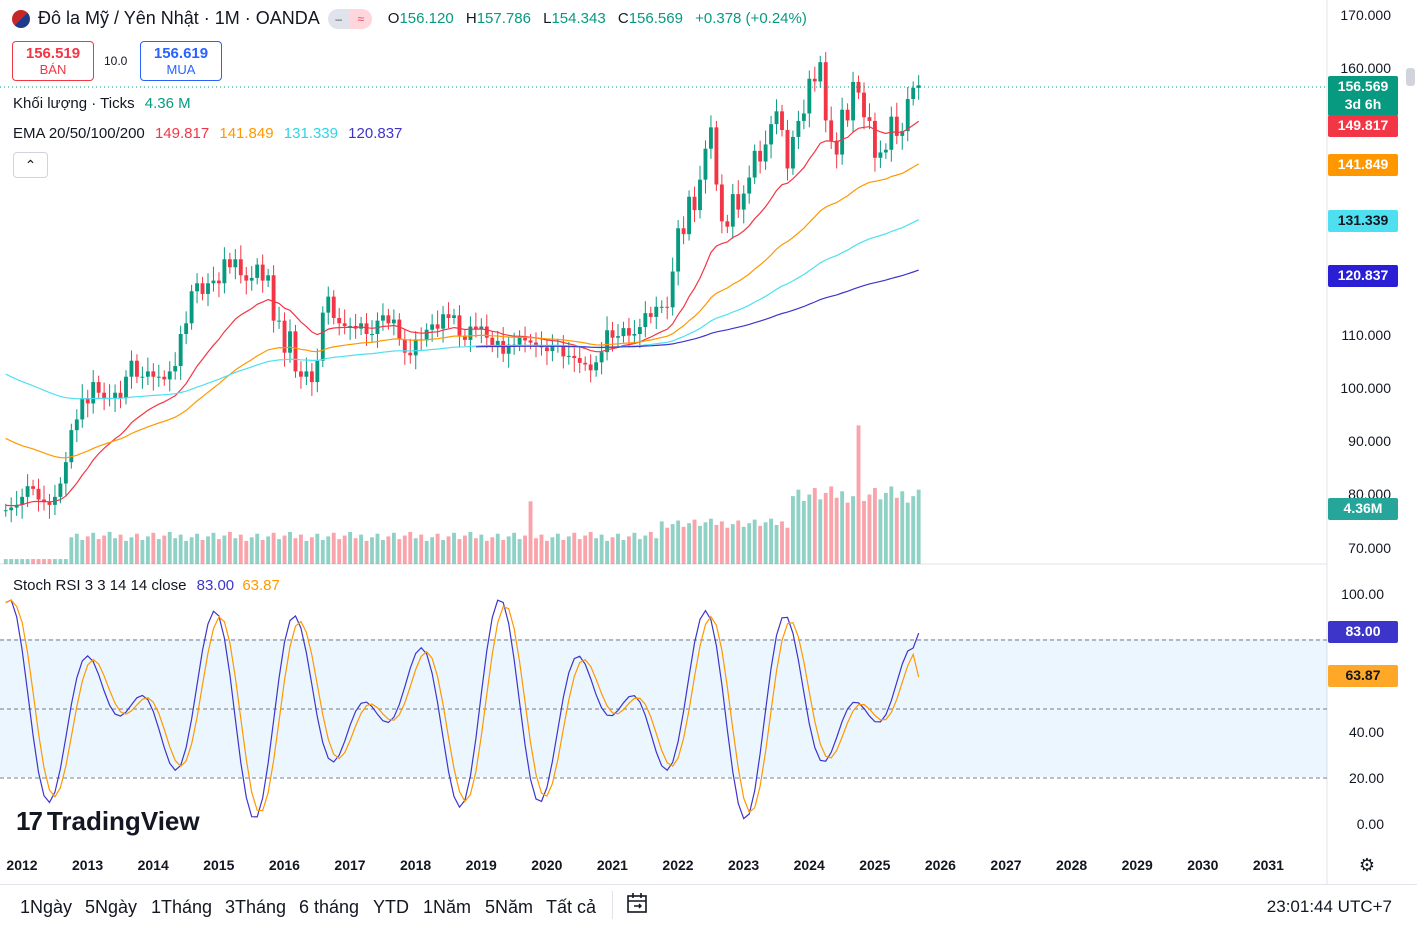 The height and width of the screenshot is (934, 1417). I want to click on scrollbar, so click(1410, 77).